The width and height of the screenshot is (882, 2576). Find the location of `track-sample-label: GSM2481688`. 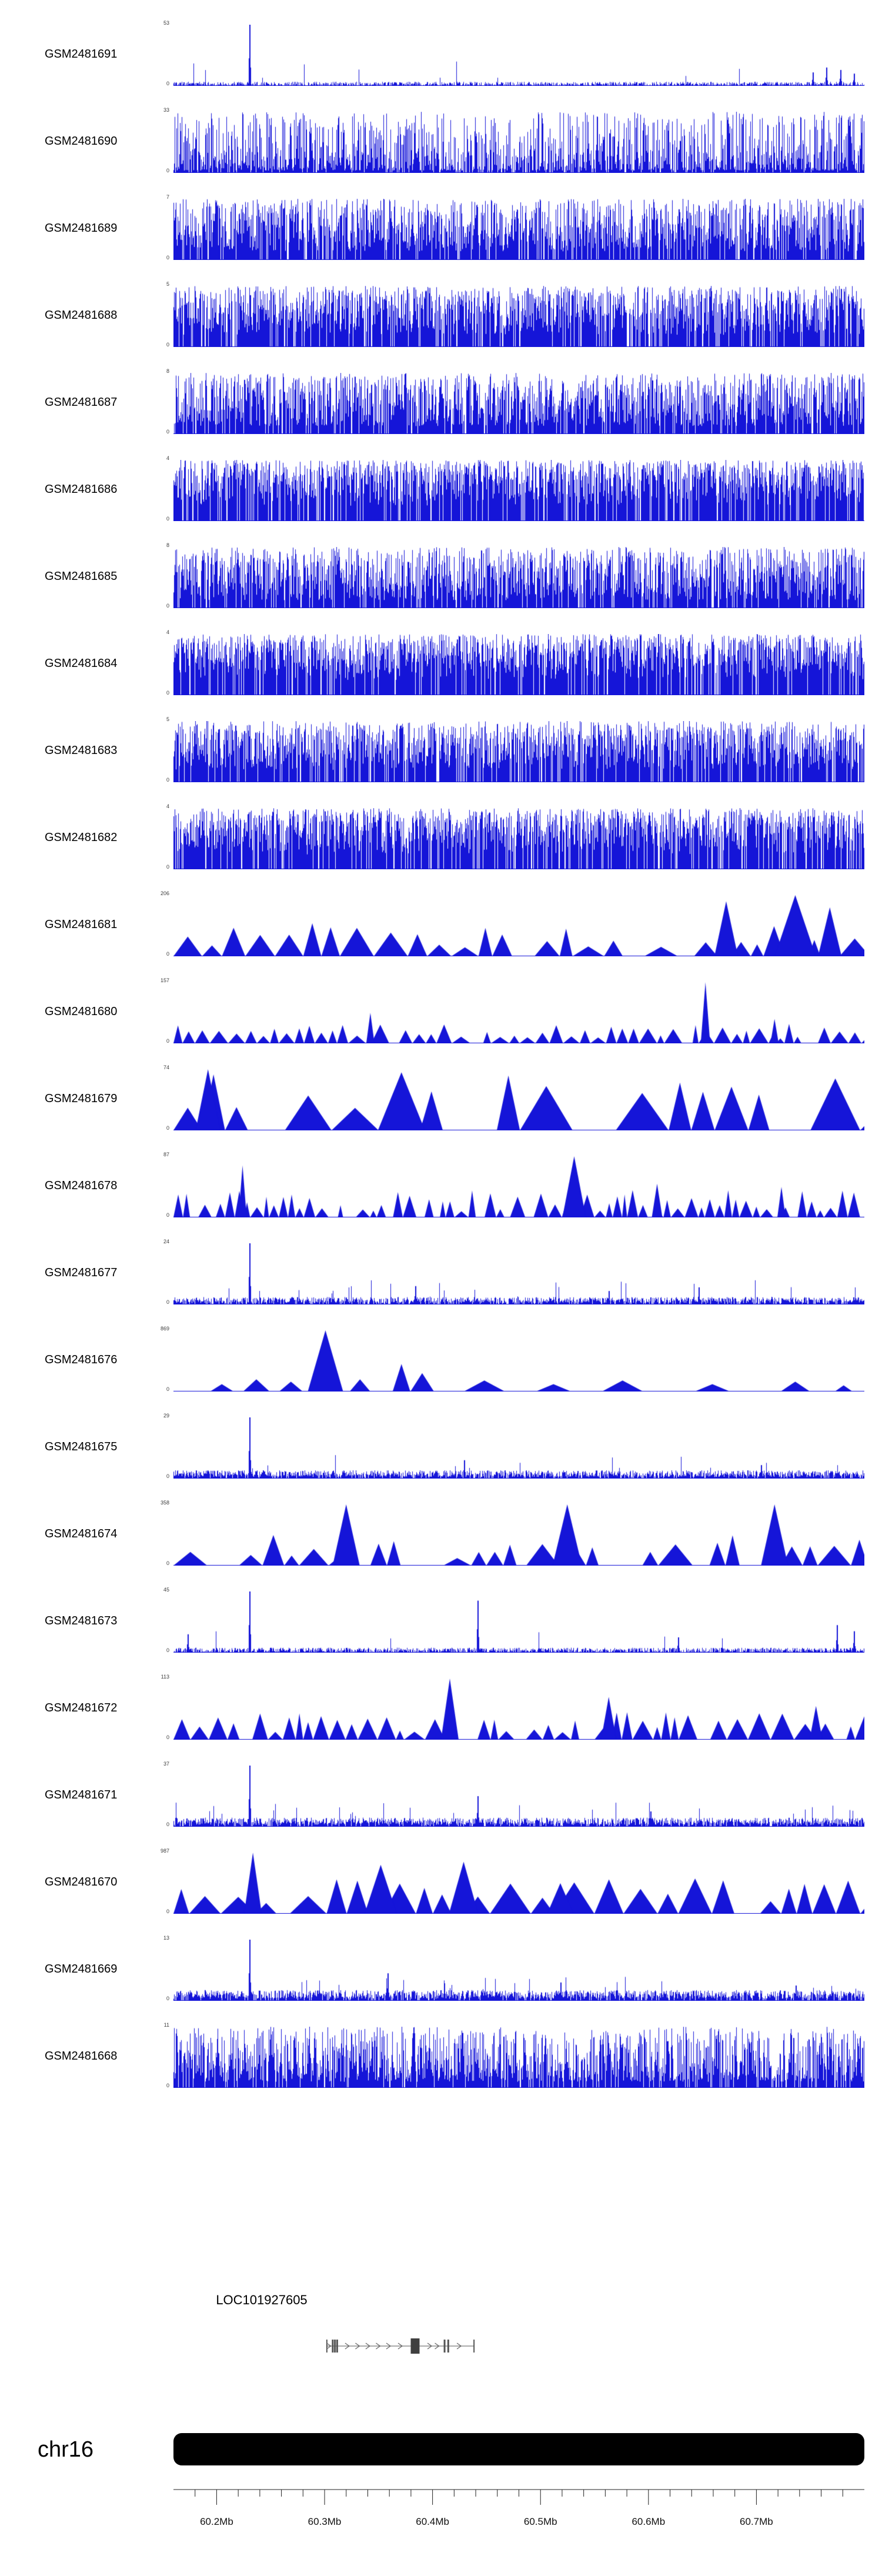

track-sample-label: GSM2481688 is located at coordinates (81, 315).